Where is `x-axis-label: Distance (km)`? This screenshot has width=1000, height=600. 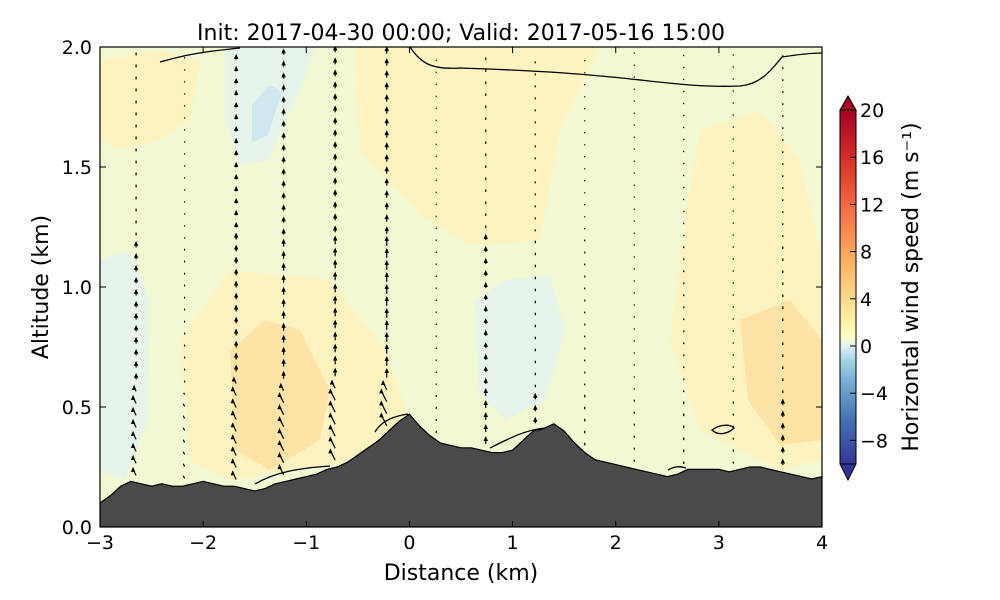 x-axis-label: Distance (km) is located at coordinates (461, 573).